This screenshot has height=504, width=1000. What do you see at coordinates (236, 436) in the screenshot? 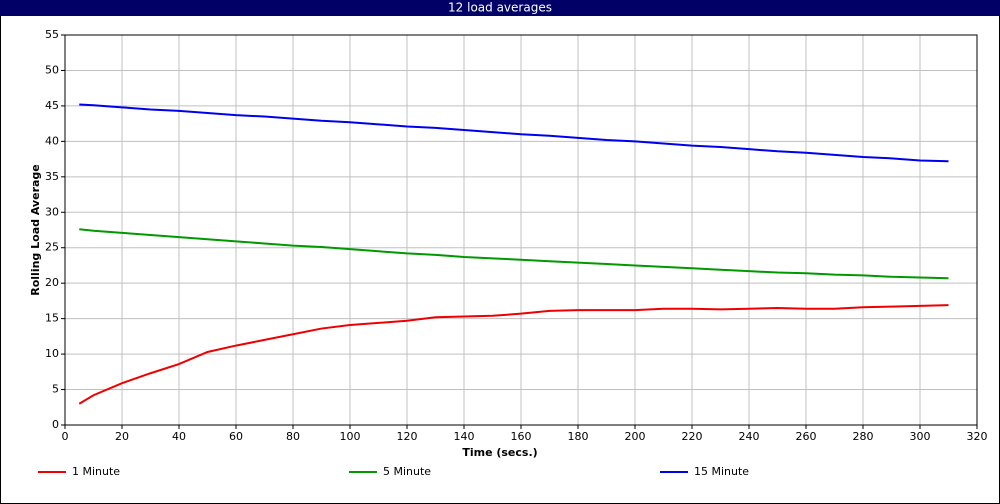
I see `x-tick-label: 60` at bounding box center [236, 436].